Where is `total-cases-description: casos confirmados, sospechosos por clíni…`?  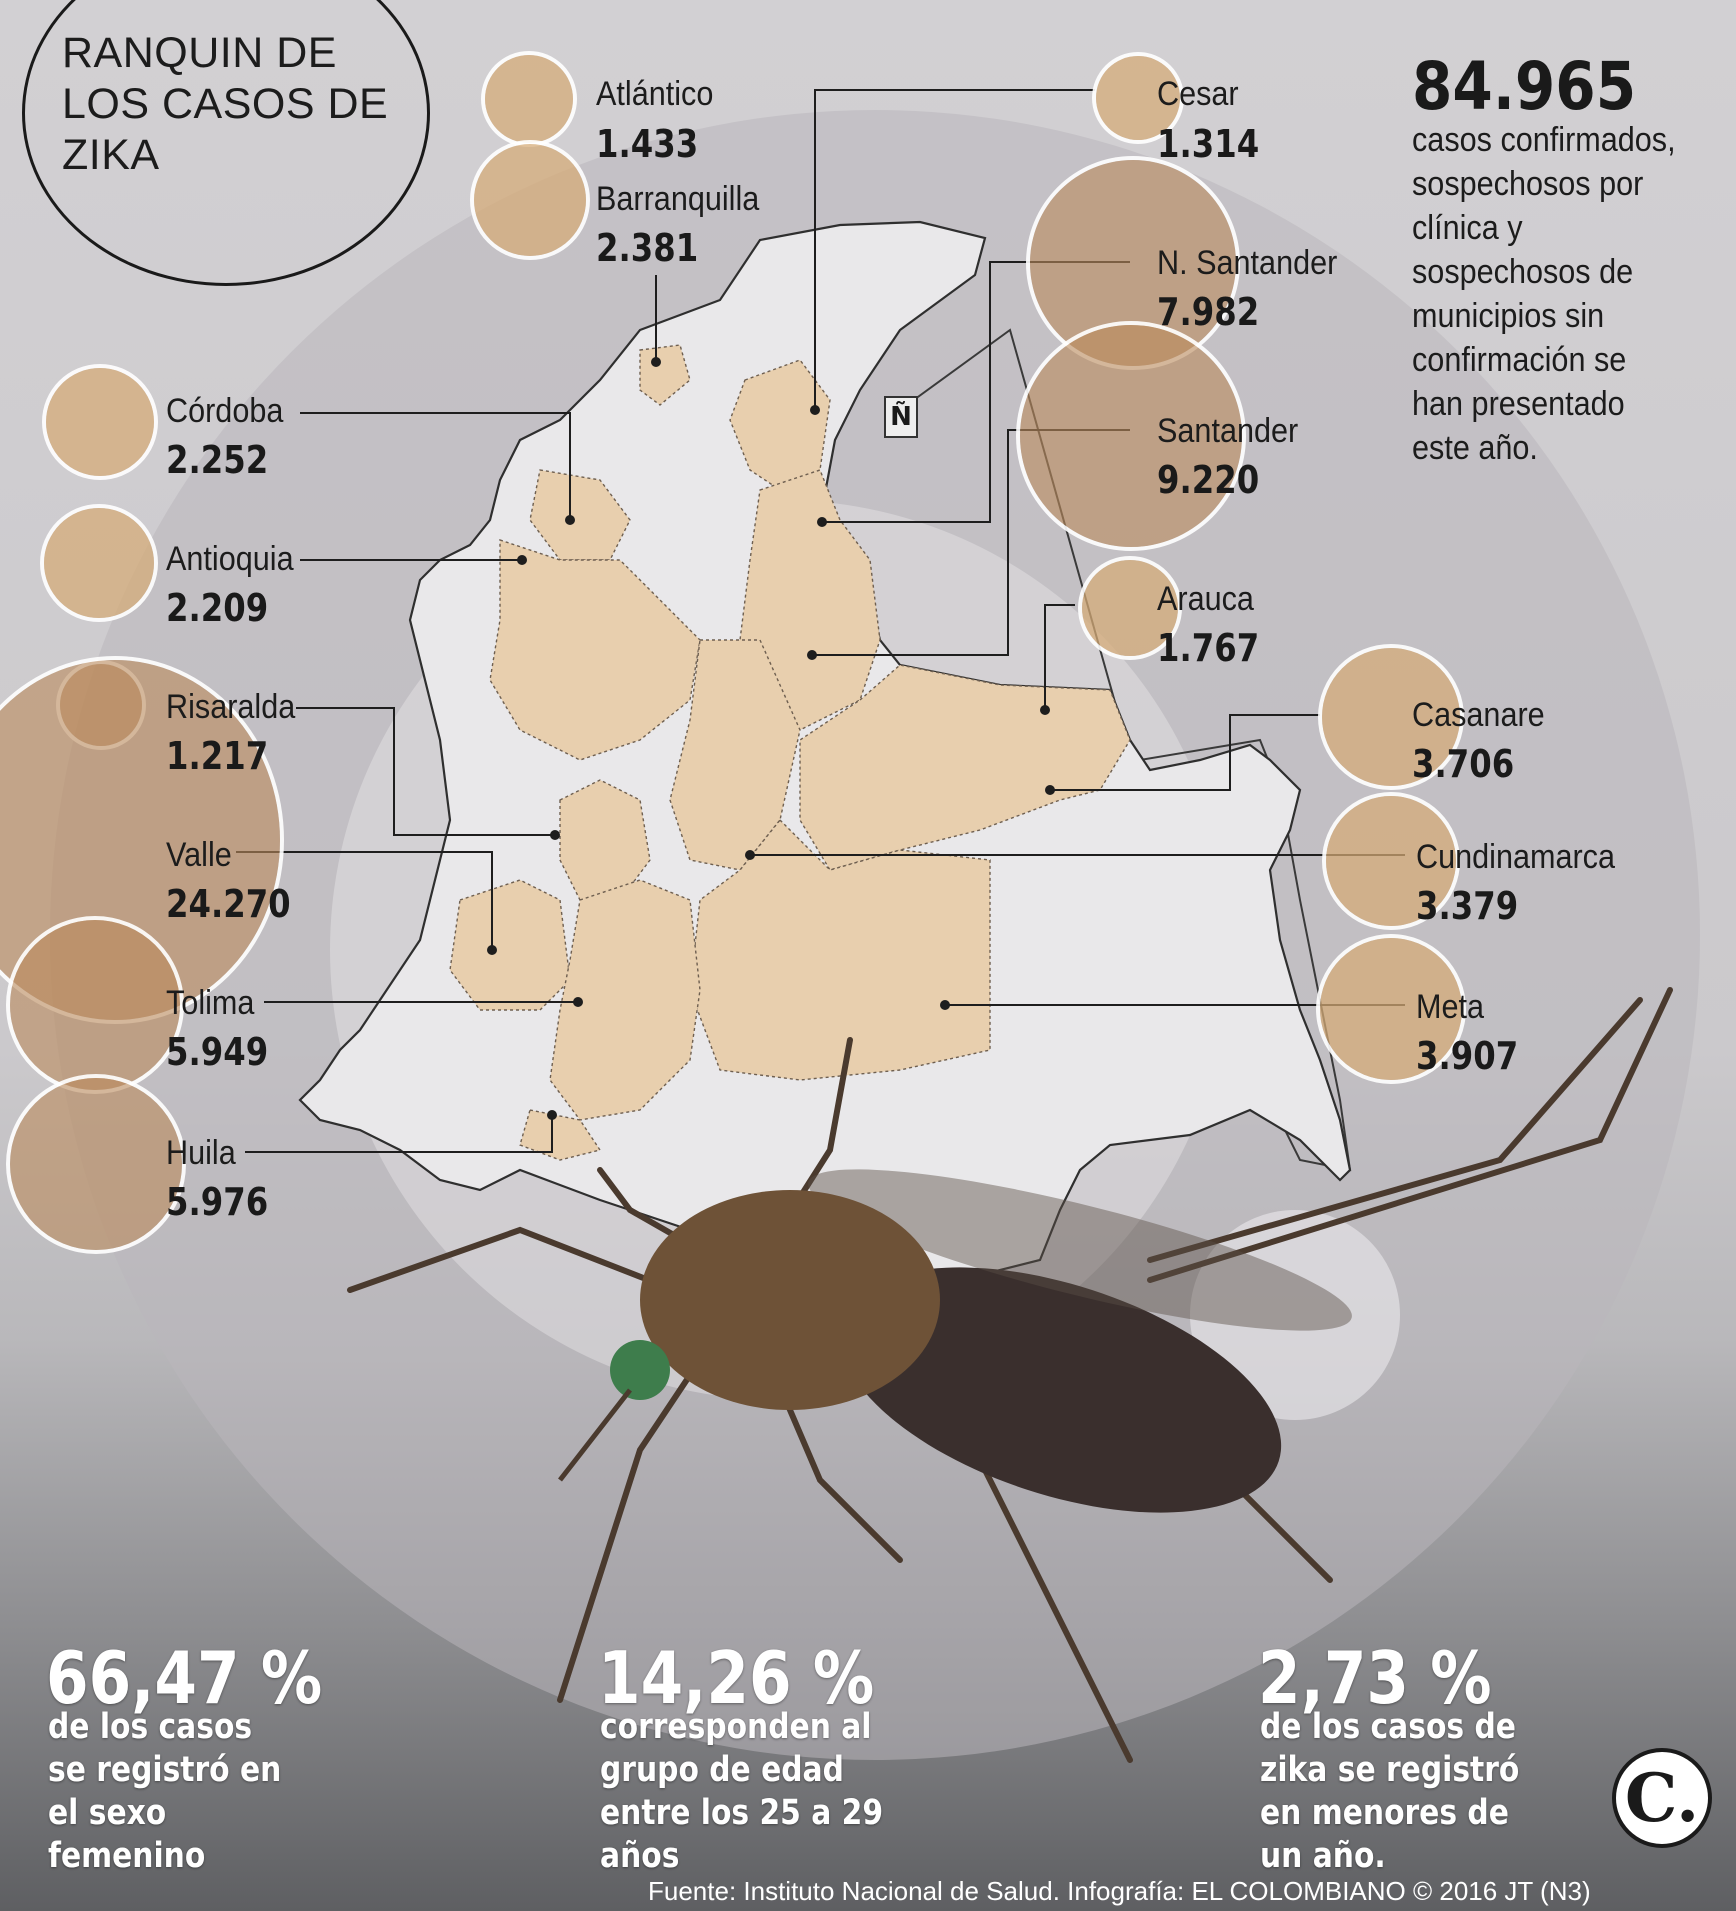
total-cases-description: casos confirmados, sospechosos por clíni… is located at coordinates (1544, 294).